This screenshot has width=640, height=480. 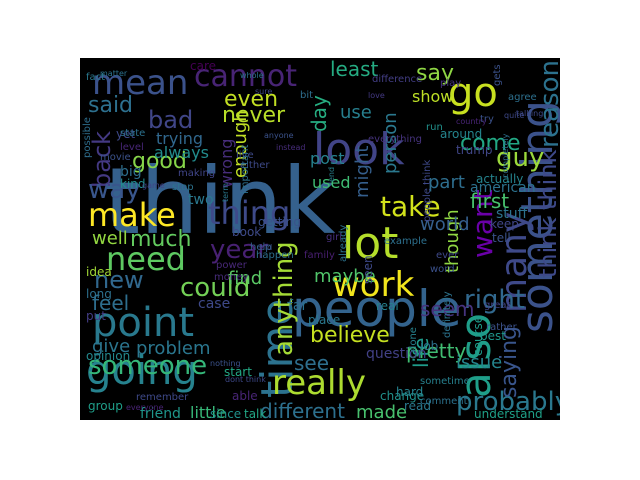 What do you see at coordinates (497, 75) in the screenshot?
I see `cloud-word-gets: gets` at bounding box center [497, 75].